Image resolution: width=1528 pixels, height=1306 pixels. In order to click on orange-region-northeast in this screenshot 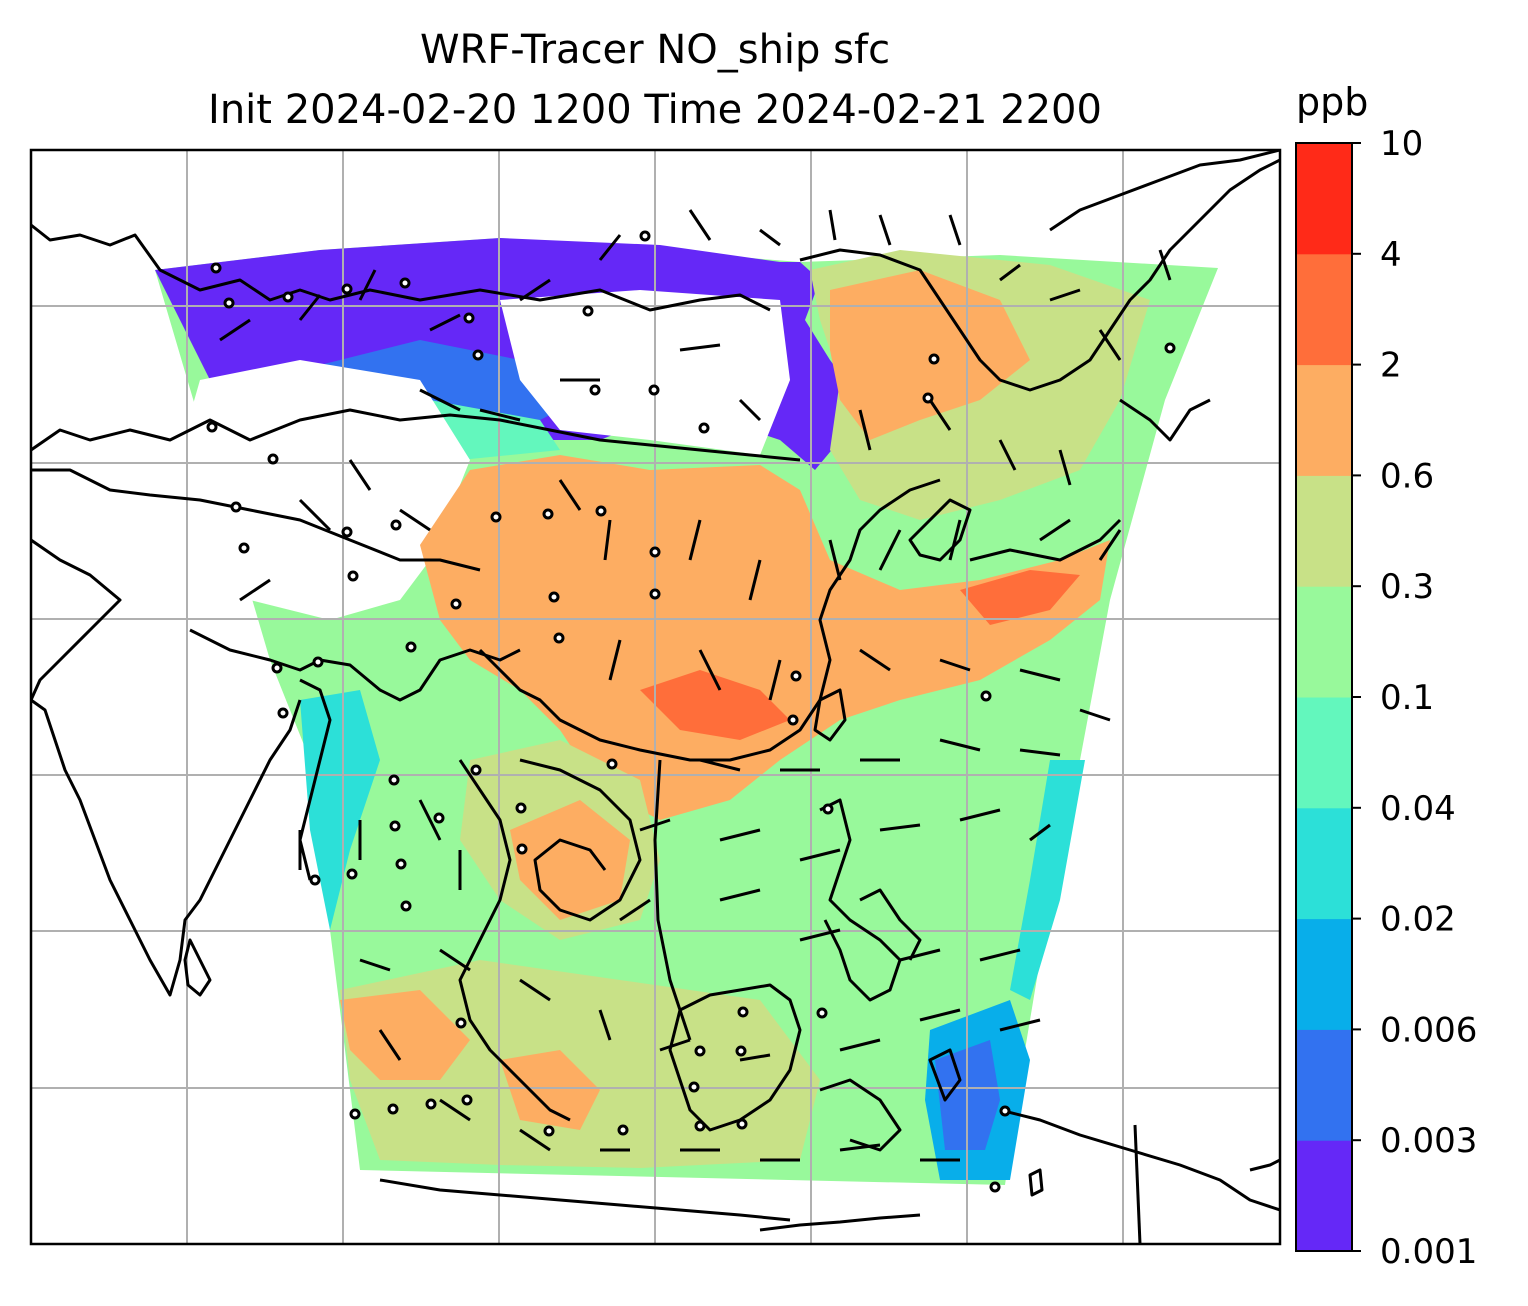, I will do `click(930, 355)`.